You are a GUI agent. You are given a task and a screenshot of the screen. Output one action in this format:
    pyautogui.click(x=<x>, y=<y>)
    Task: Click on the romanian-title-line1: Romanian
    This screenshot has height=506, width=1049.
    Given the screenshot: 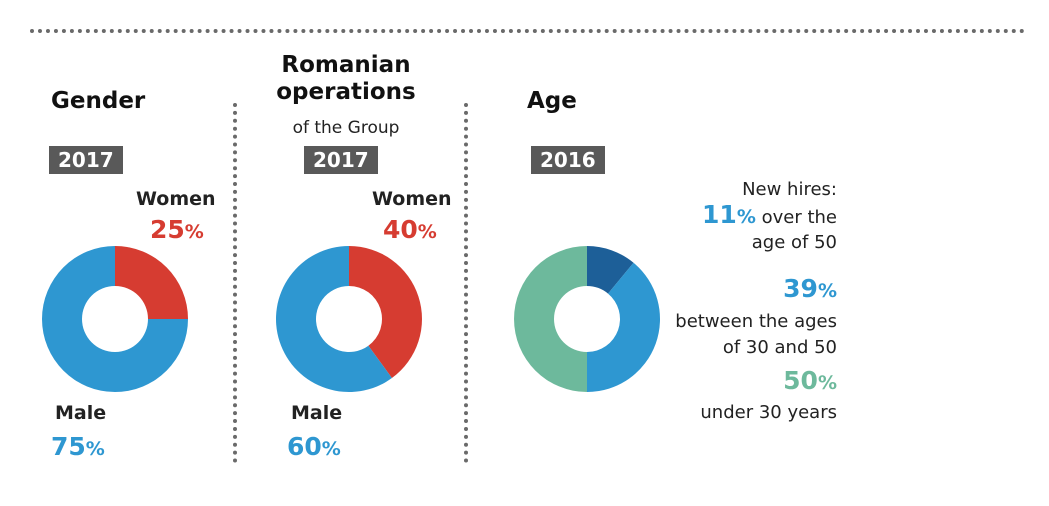 What is the action you would take?
    pyautogui.click(x=346, y=65)
    